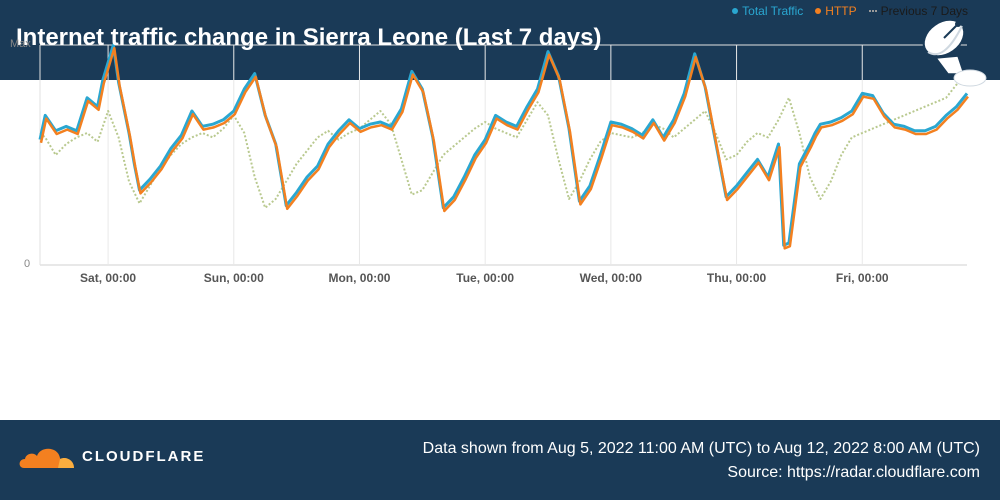  What do you see at coordinates (872, 11) in the screenshot?
I see `legend-dotted-line-icon` at bounding box center [872, 11].